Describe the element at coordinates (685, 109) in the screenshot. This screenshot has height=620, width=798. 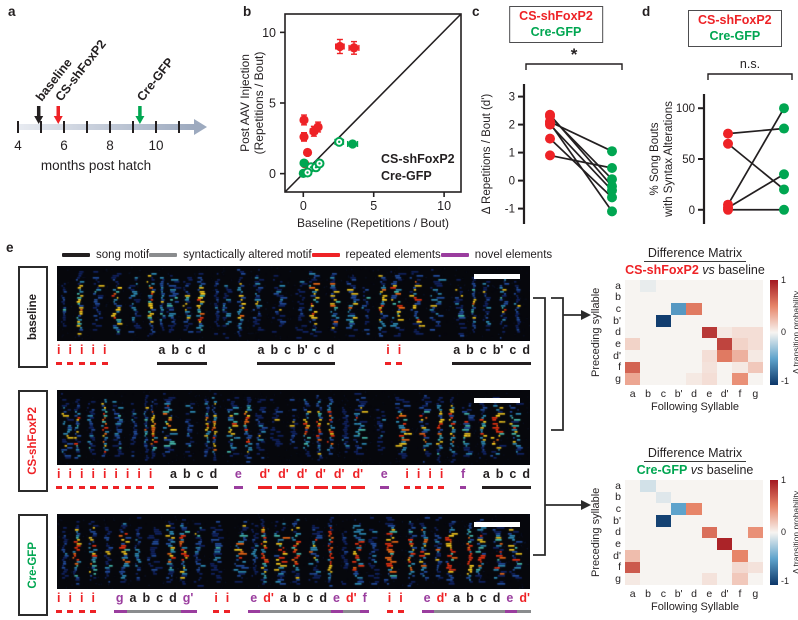
I see `svg-text: 100` at that location.